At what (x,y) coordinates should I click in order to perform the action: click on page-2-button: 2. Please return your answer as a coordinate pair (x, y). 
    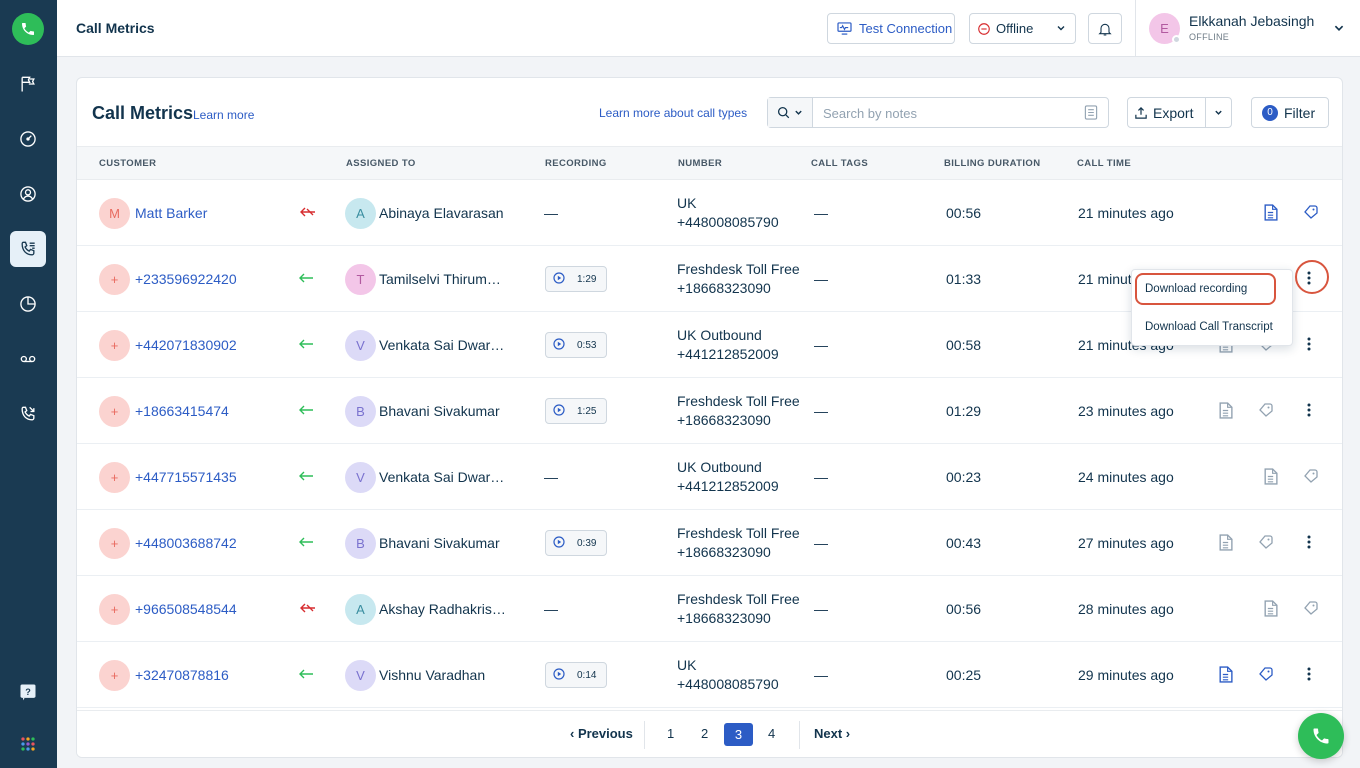
    Looking at the image, I should click on (705, 733).